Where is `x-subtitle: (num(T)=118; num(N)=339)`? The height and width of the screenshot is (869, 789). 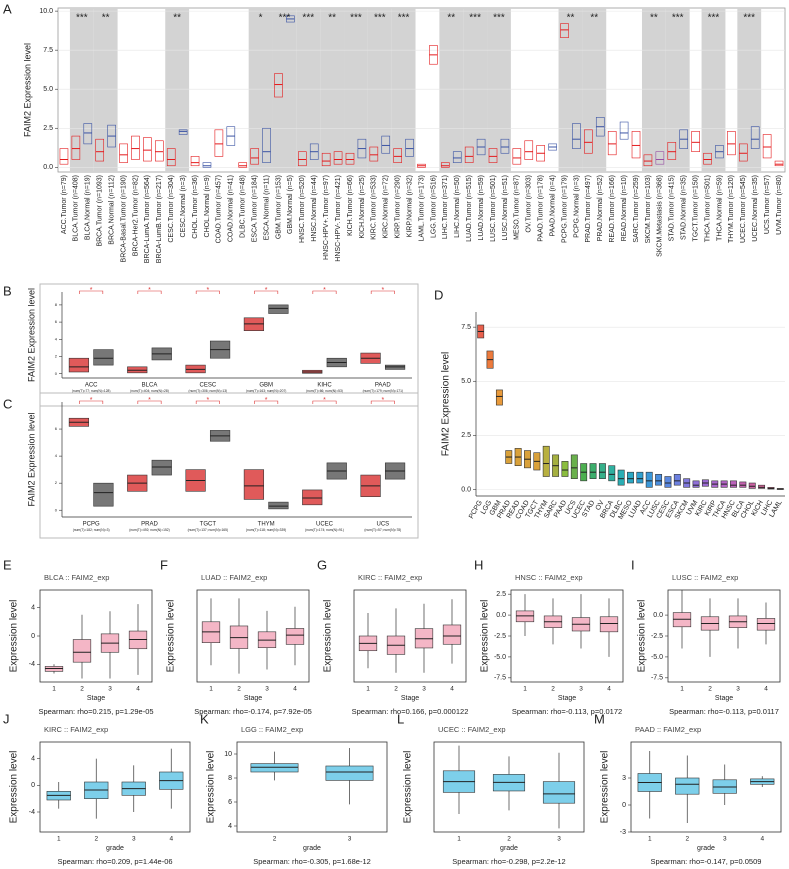 x-subtitle: (num(T)=118; num(N)=339) is located at coordinates (266, 530).